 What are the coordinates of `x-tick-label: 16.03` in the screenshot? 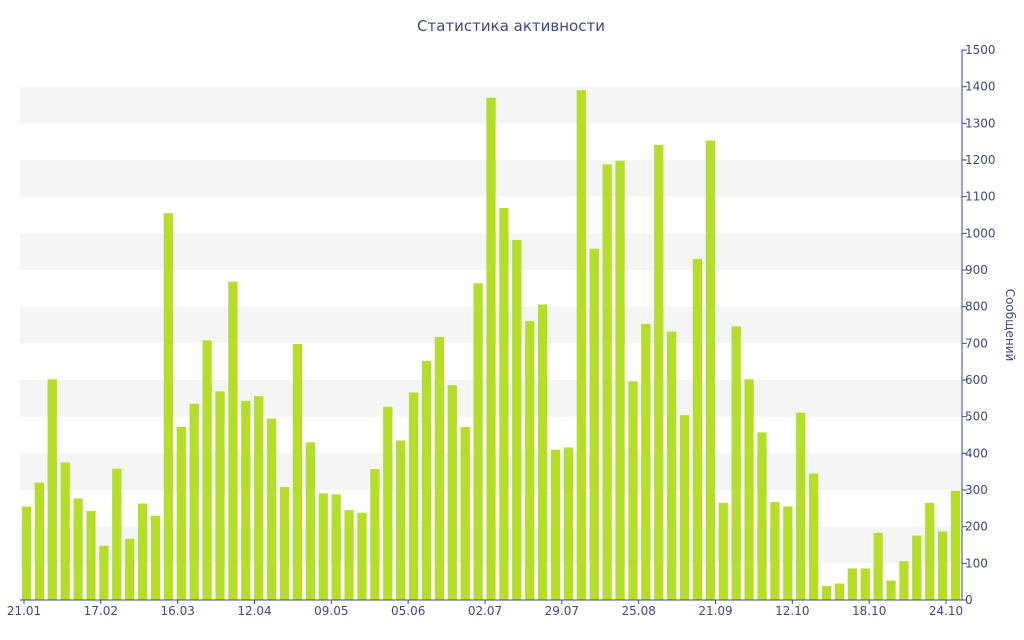 It's located at (177, 611).